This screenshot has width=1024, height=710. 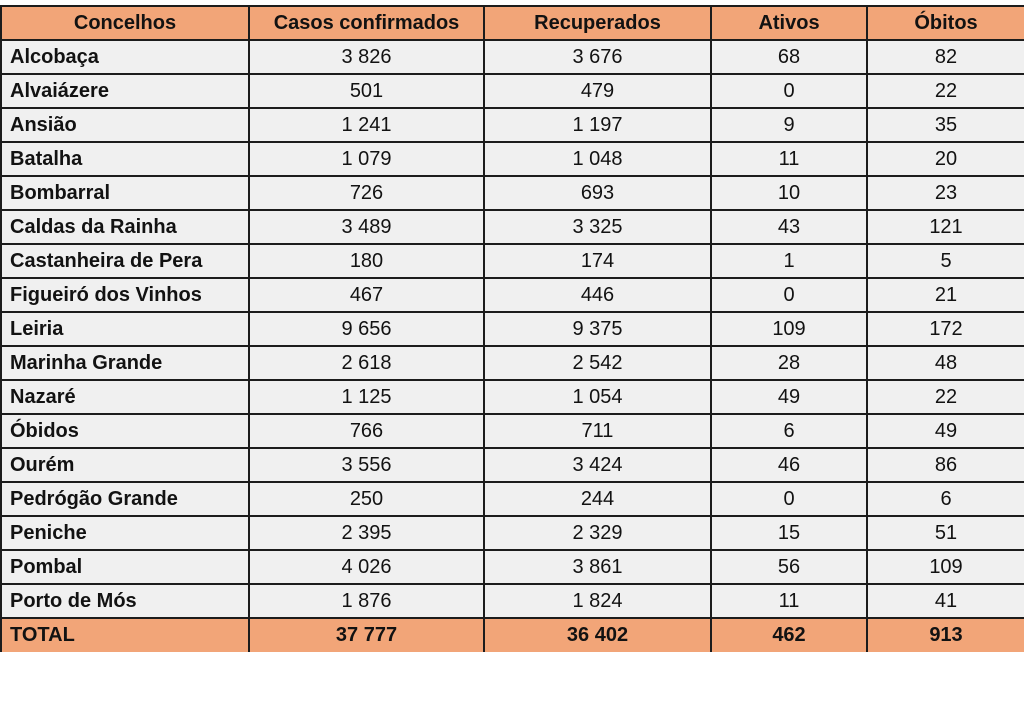 I want to click on table-row: Marinha Grande 2 618 2 542 28 48, so click(x=512, y=363).